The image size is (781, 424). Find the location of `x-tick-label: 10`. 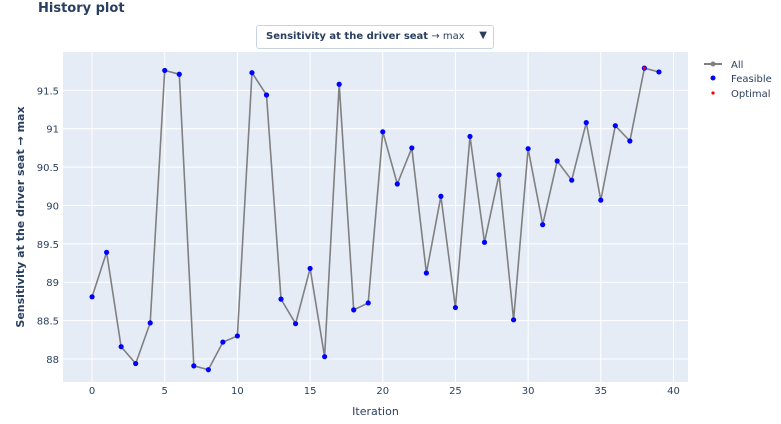

x-tick-label: 10 is located at coordinates (237, 391).